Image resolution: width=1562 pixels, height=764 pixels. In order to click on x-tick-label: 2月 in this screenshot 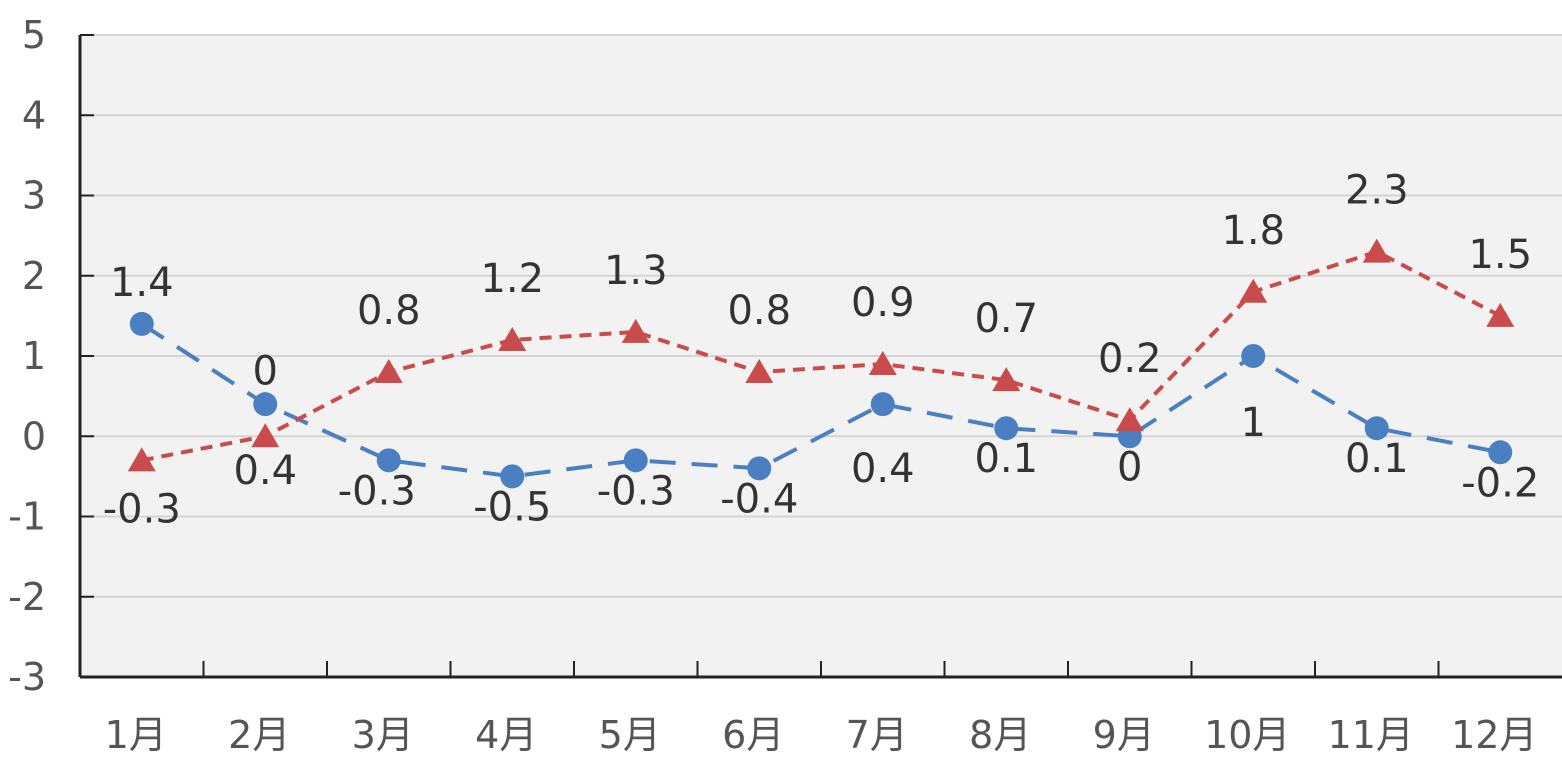, I will do `click(259, 735)`.